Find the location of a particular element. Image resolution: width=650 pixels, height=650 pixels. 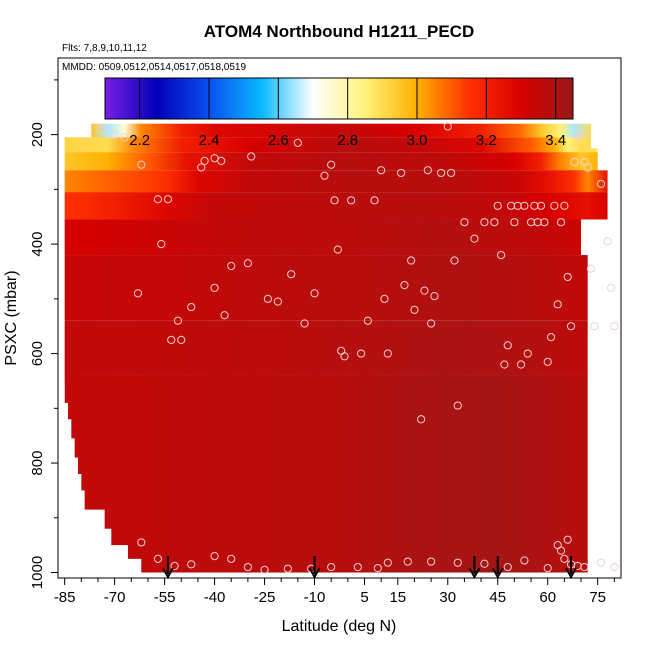

x-tick-label: 60 is located at coordinates (547, 597).